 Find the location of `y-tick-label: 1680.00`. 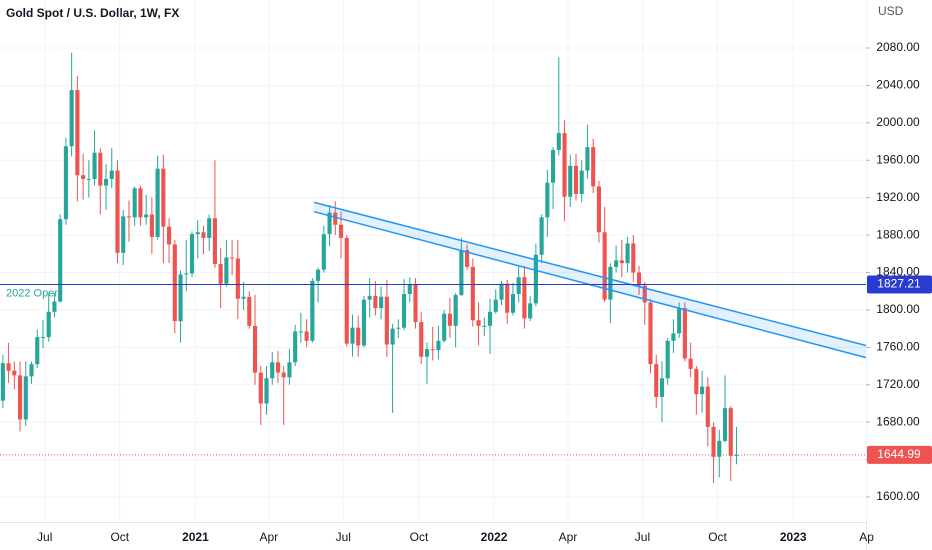

y-tick-label: 1680.00 is located at coordinates (898, 421).